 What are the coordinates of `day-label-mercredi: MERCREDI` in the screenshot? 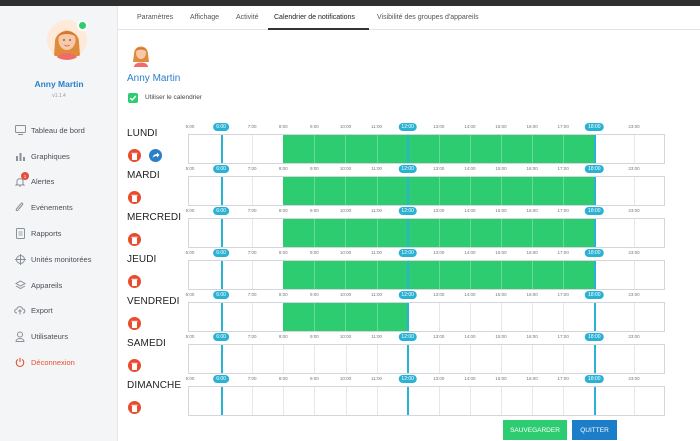 It's located at (154, 217).